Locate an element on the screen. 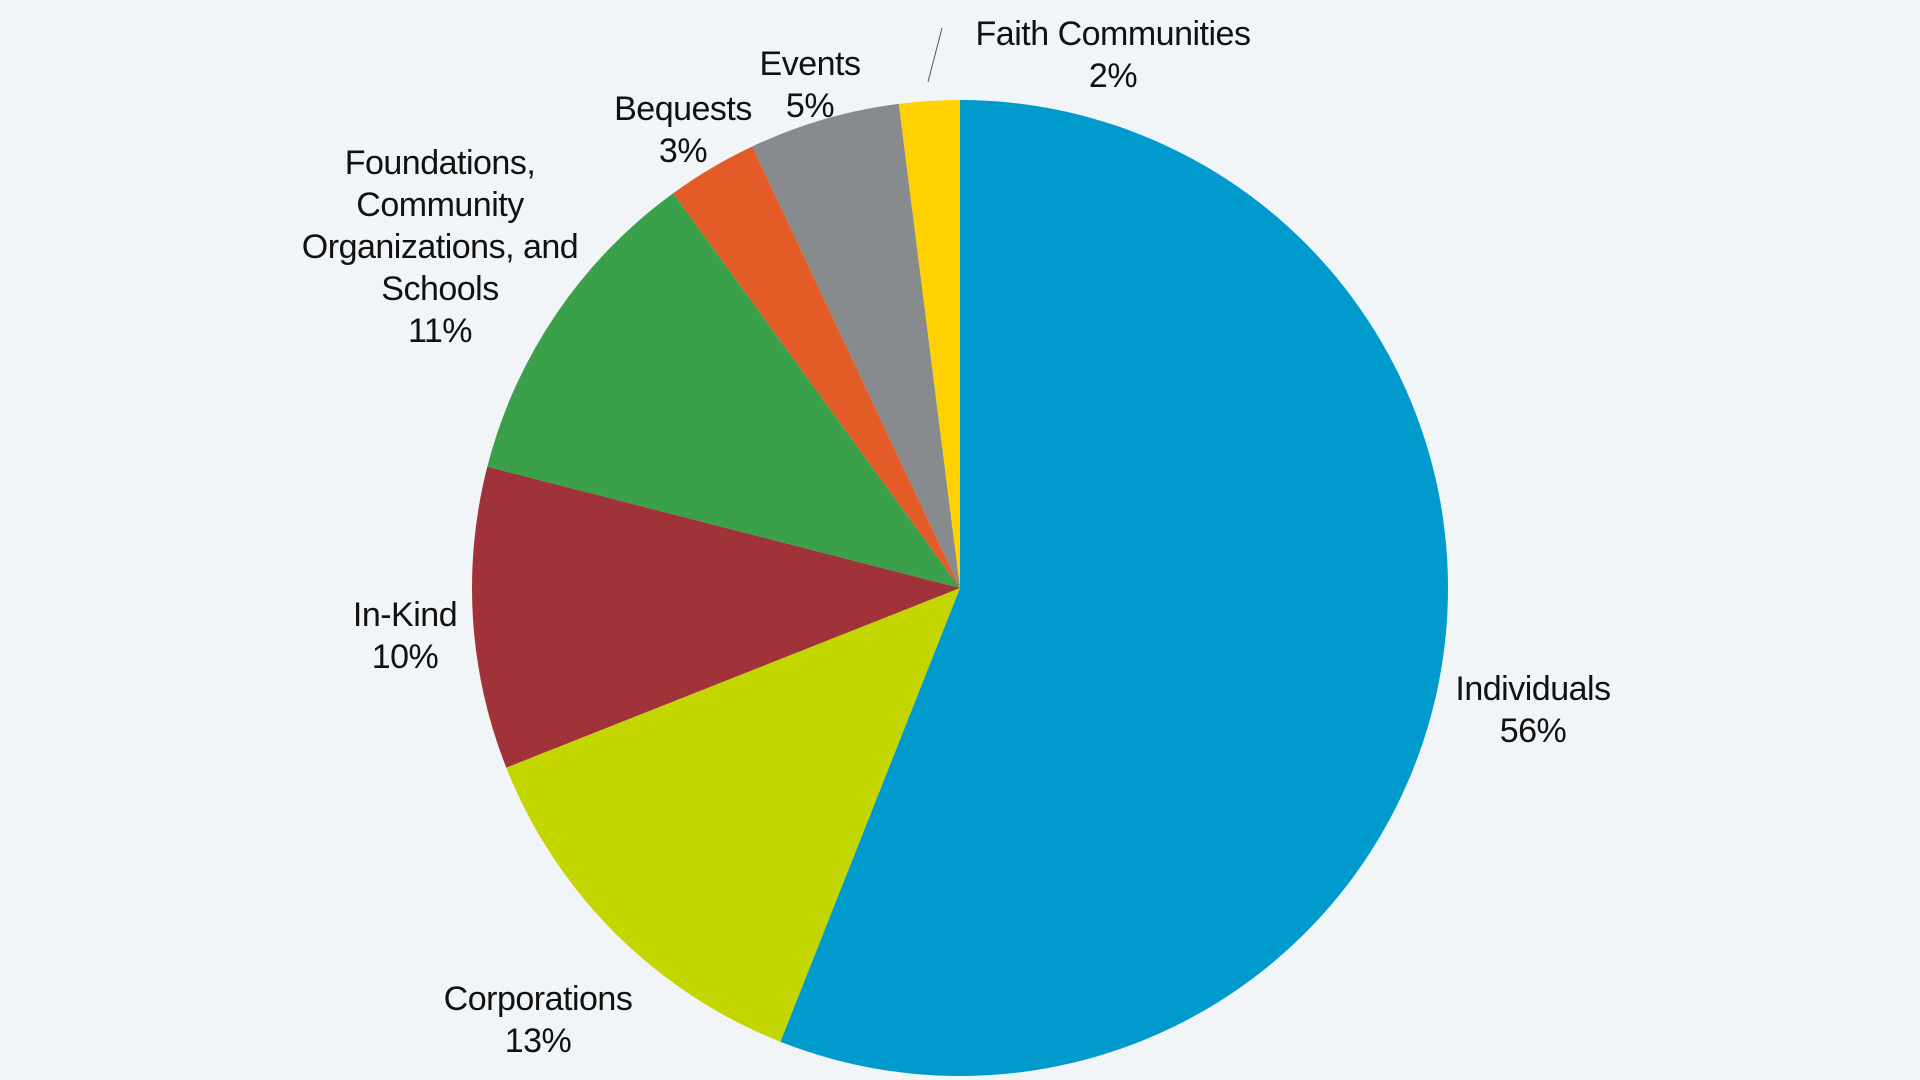 This screenshot has height=1080, width=1920. slice-value-label: 5% is located at coordinates (810, 106).